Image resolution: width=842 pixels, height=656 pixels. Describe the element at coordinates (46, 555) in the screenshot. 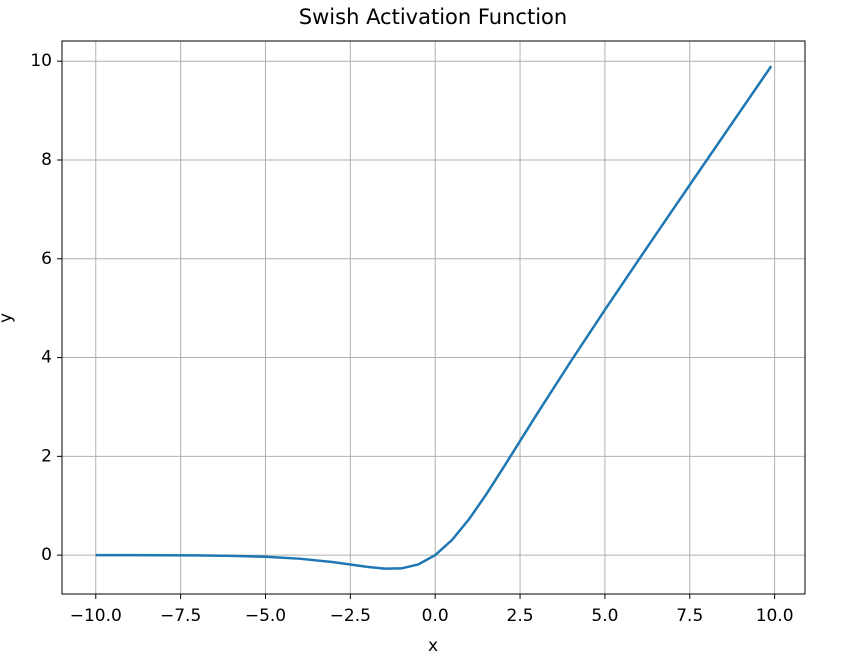

I see `y-tick-label: 0` at that location.